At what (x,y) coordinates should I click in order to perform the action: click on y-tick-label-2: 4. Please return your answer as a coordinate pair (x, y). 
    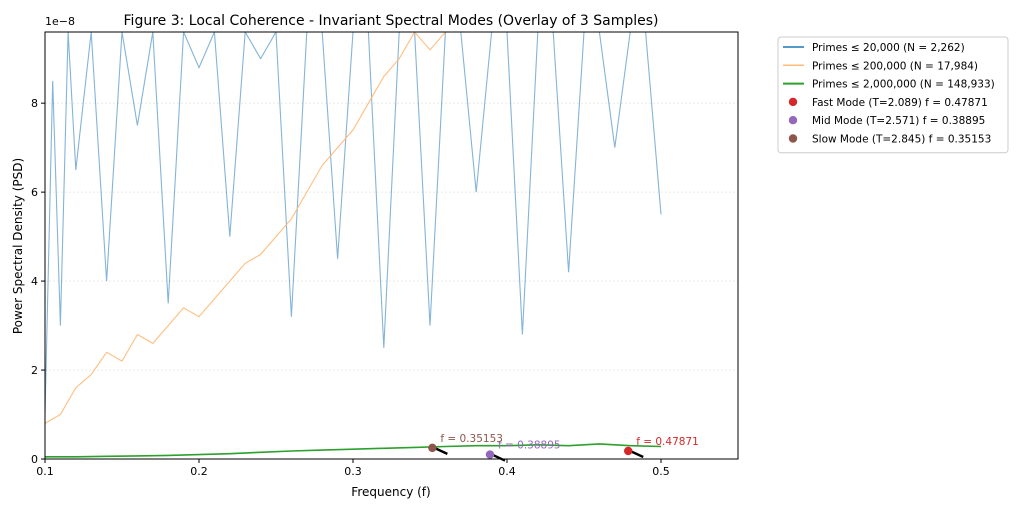
    Looking at the image, I should click on (34, 281).